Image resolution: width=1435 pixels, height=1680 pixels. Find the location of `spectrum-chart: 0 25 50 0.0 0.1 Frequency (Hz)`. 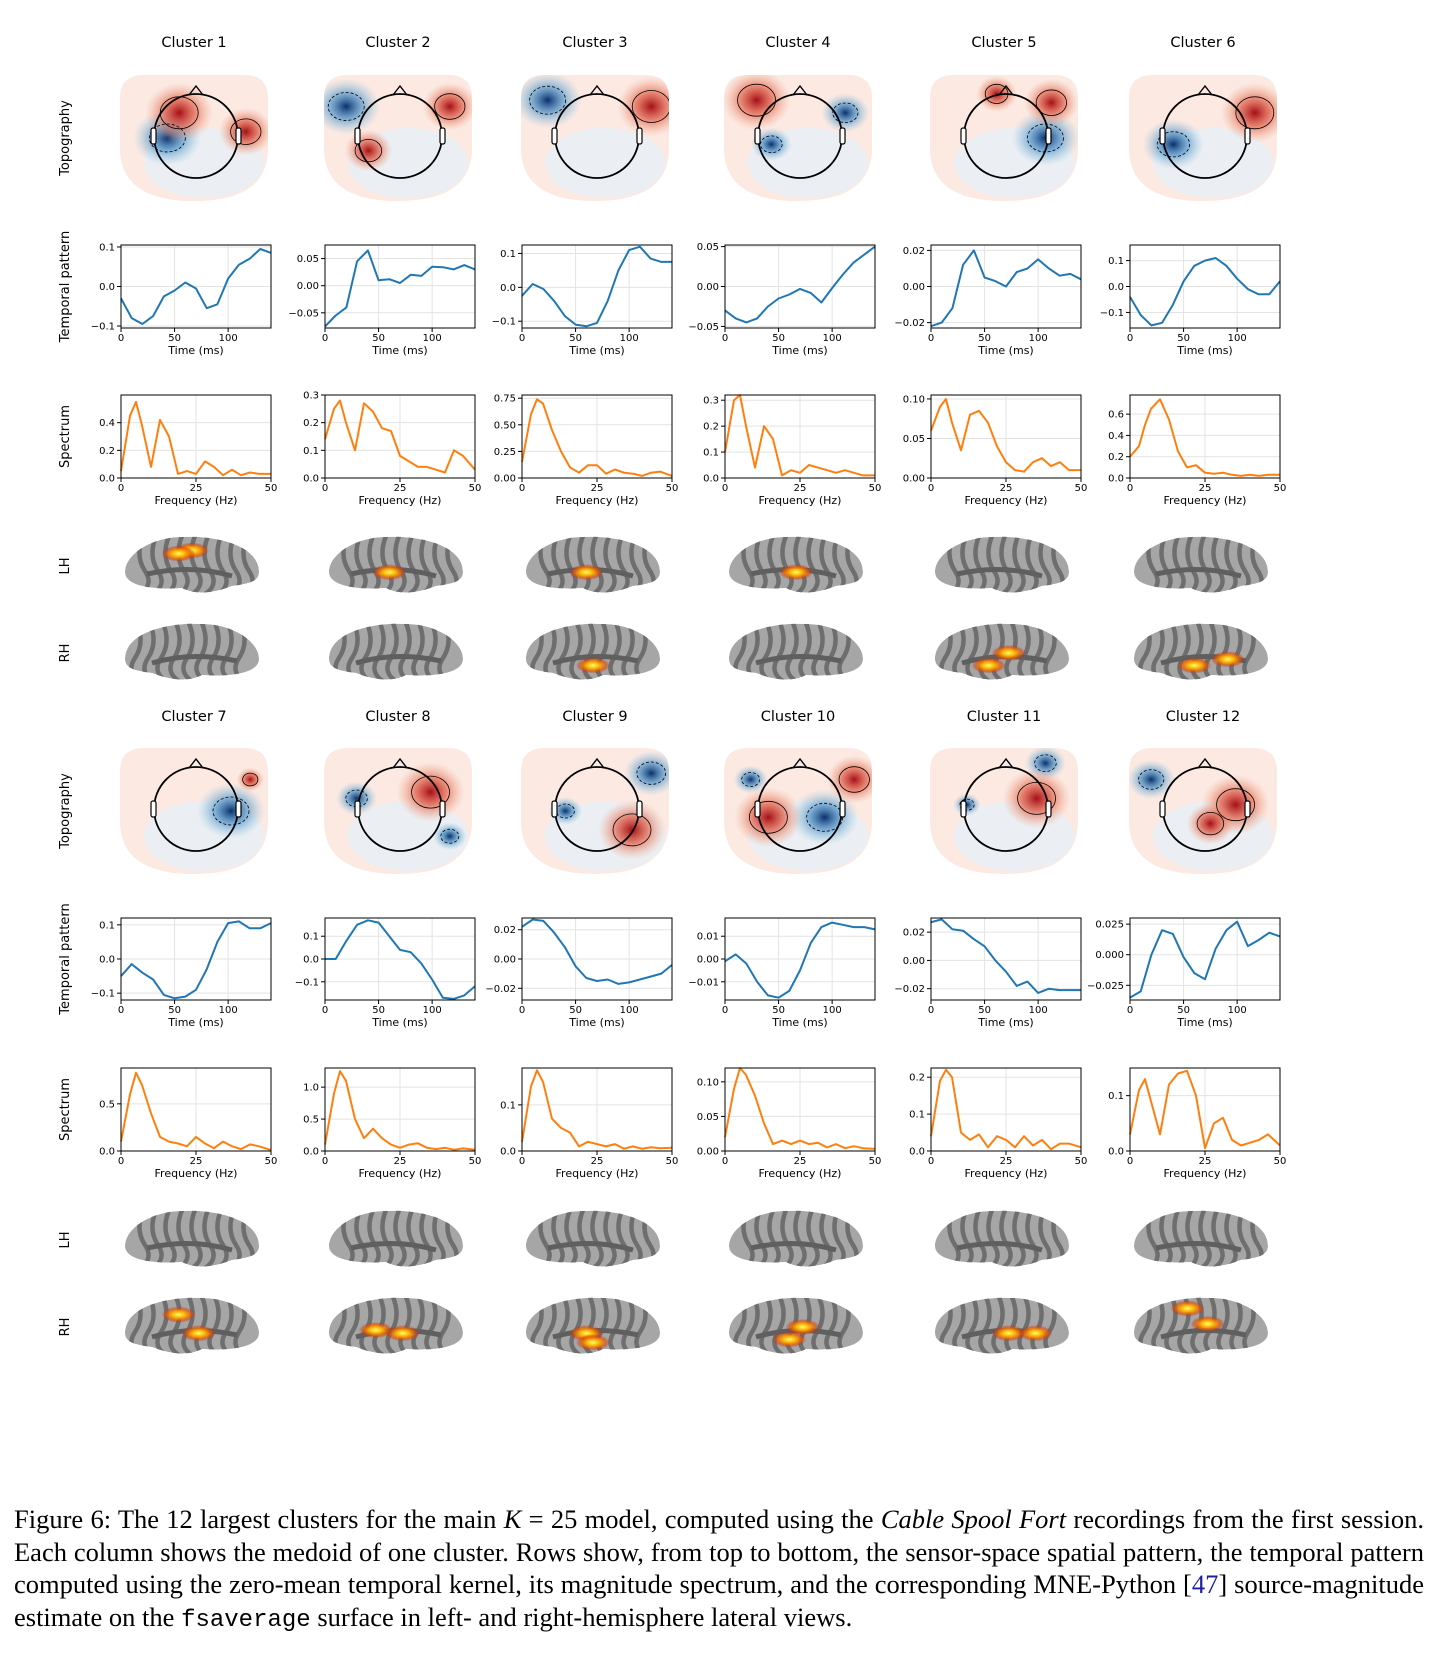

spectrum-chart: 0 25 50 0.0 0.1 Frequency (Hz) is located at coordinates (1197, 1123).